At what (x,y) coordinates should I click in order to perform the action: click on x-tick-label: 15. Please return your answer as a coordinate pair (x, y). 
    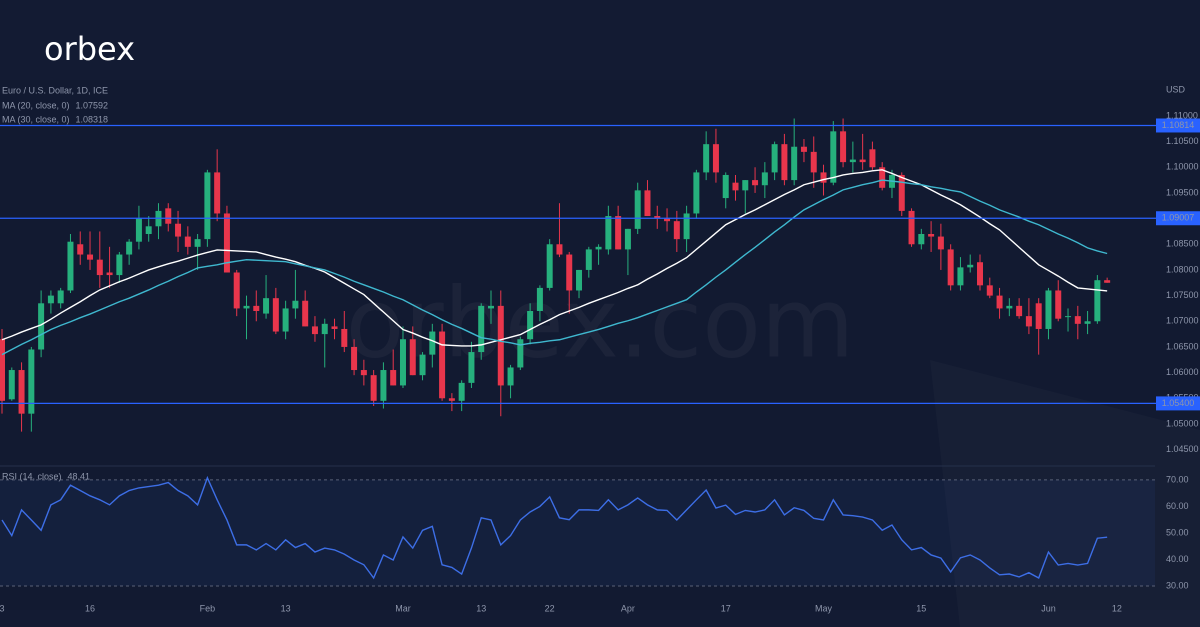
    Looking at the image, I should click on (921, 608).